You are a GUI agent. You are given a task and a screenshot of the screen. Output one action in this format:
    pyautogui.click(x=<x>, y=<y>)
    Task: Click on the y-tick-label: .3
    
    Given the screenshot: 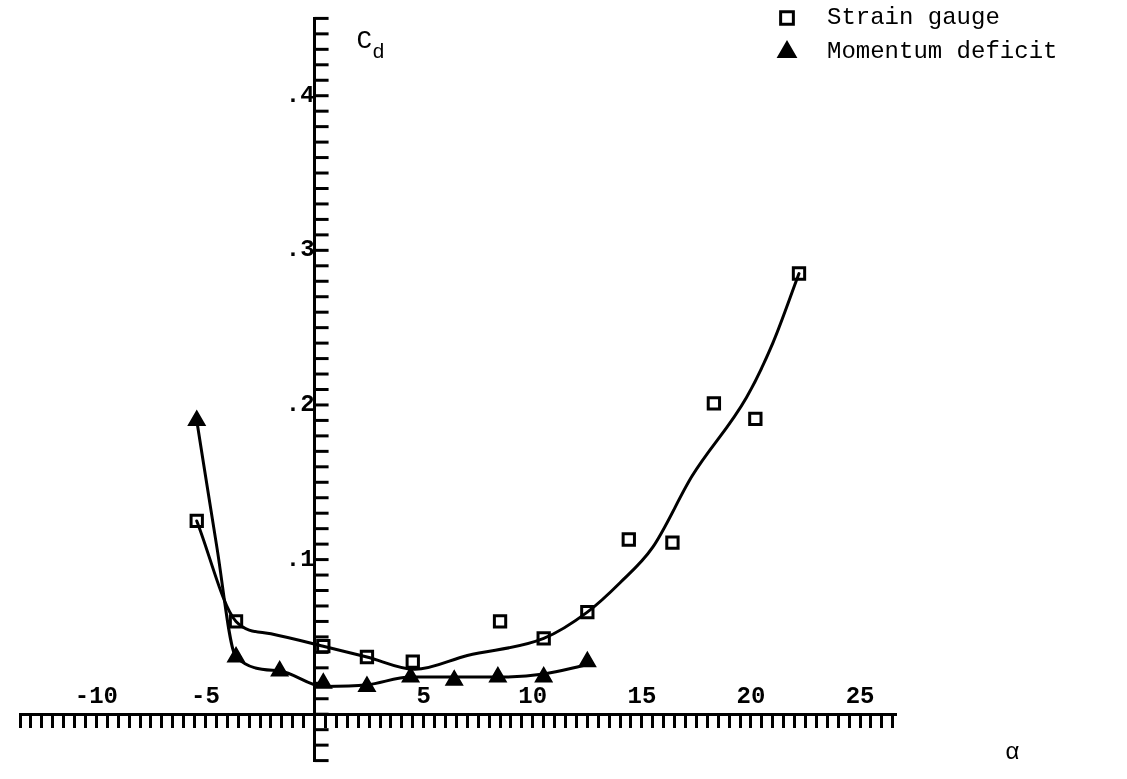 What is the action you would take?
    pyautogui.click(x=300, y=250)
    